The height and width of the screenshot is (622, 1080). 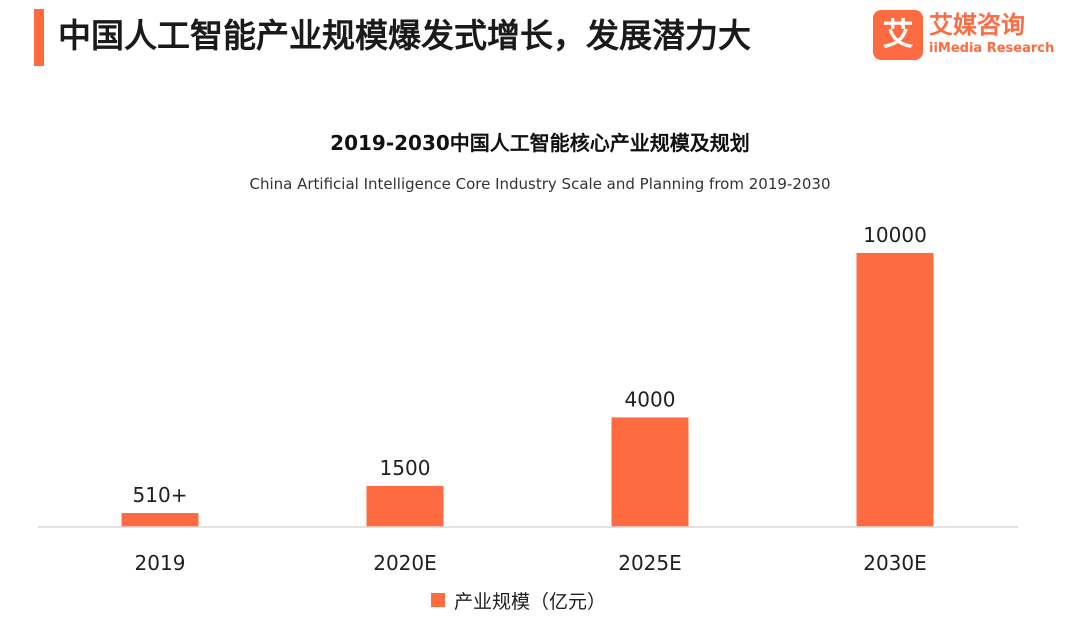 What do you see at coordinates (992, 48) in the screenshot?
I see `logo-en-name: iiMedia Research` at bounding box center [992, 48].